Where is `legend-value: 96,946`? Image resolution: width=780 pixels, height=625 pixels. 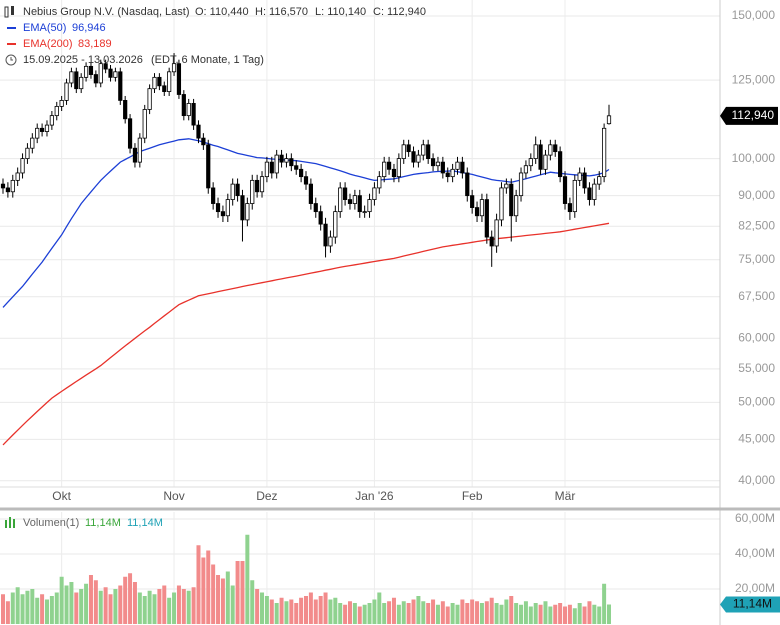 legend-value: 96,946 is located at coordinates (89, 28).